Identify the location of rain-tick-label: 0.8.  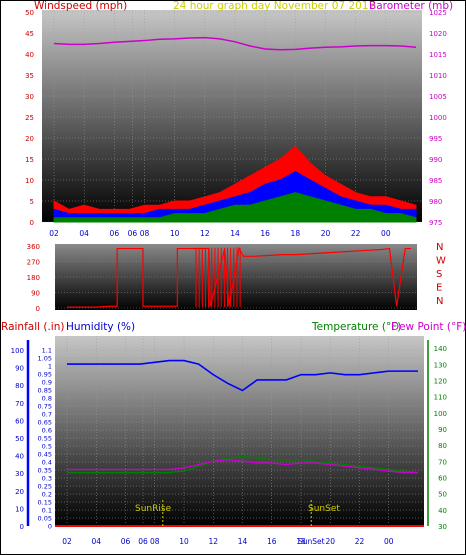
(47, 399).